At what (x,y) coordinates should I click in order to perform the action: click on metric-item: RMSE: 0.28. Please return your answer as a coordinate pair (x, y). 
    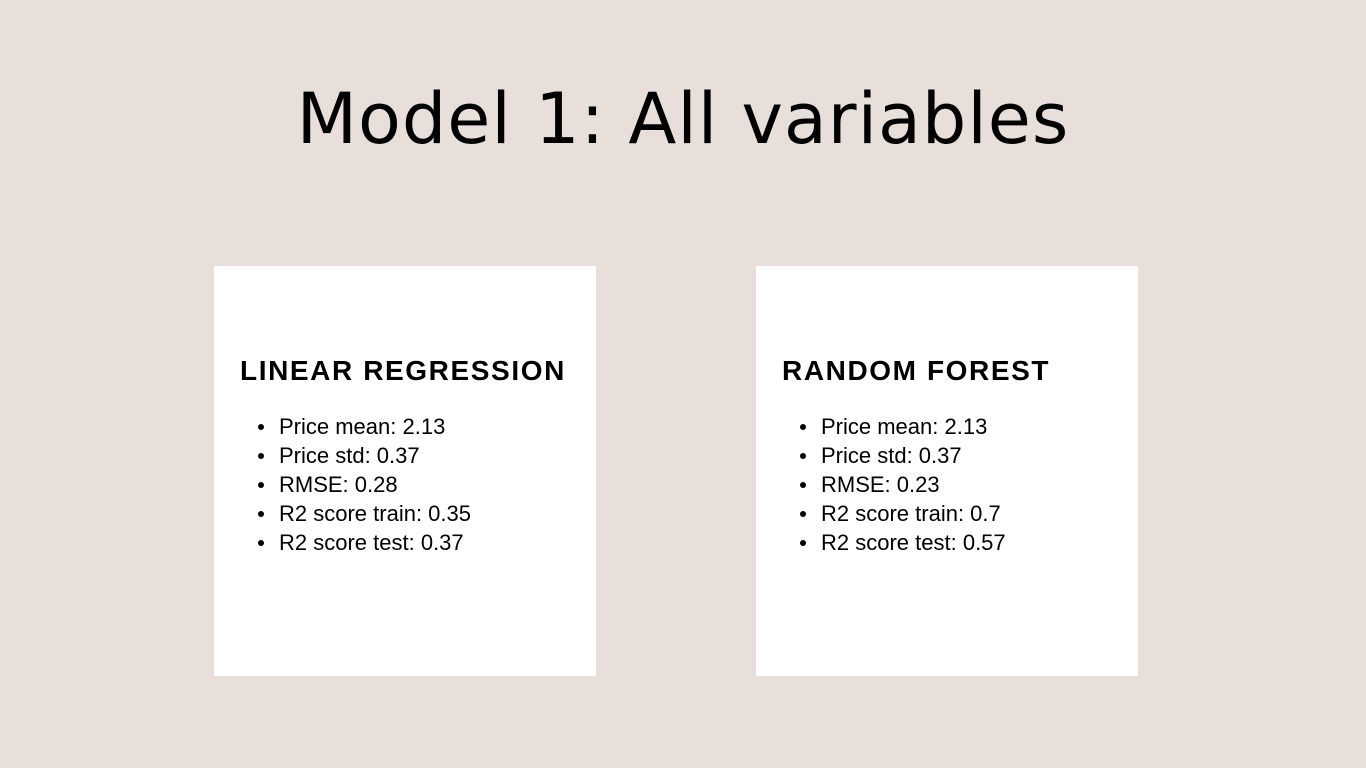
    Looking at the image, I should click on (364, 484).